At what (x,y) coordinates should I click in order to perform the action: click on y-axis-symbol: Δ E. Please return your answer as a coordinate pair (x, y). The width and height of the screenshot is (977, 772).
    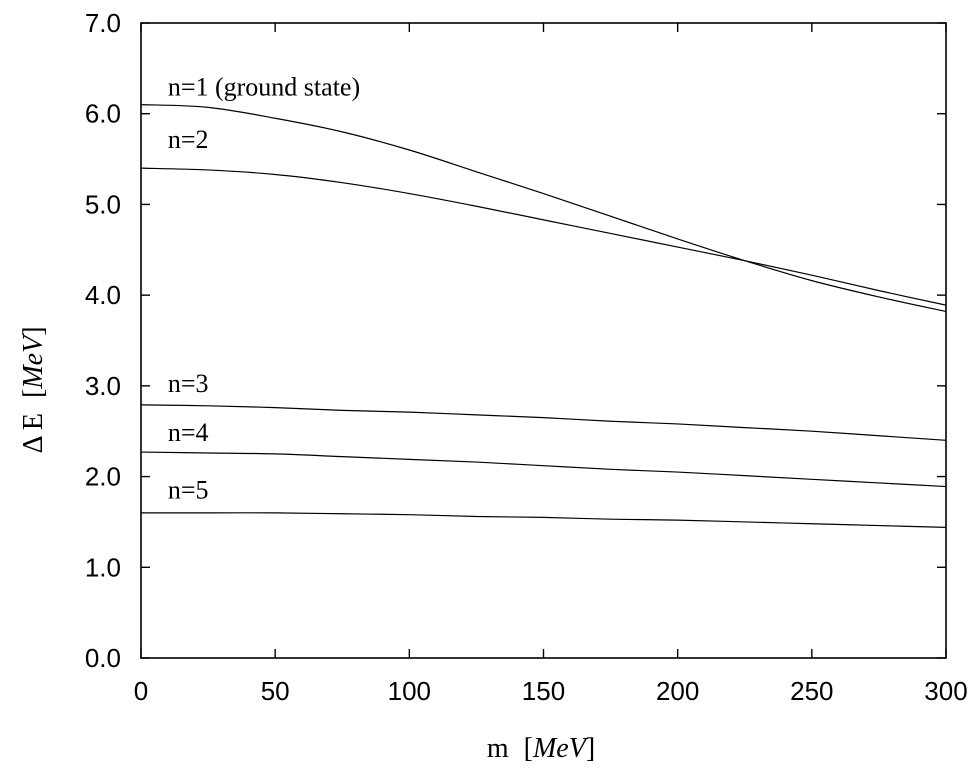
    Looking at the image, I should click on (33, 433).